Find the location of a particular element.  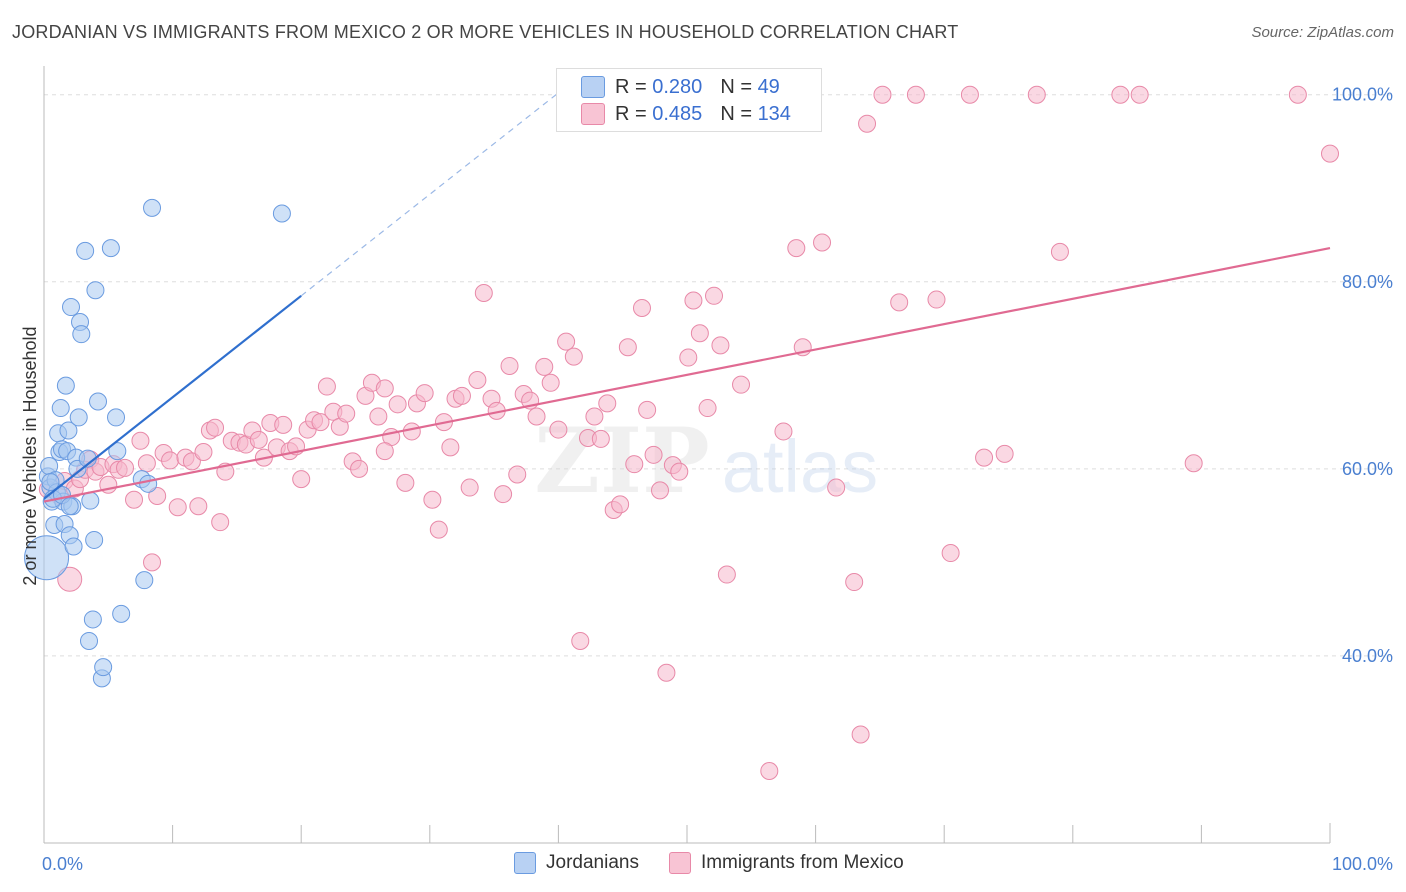

bottom-legend-label-1: Jordanians is located at coordinates (592, 862).